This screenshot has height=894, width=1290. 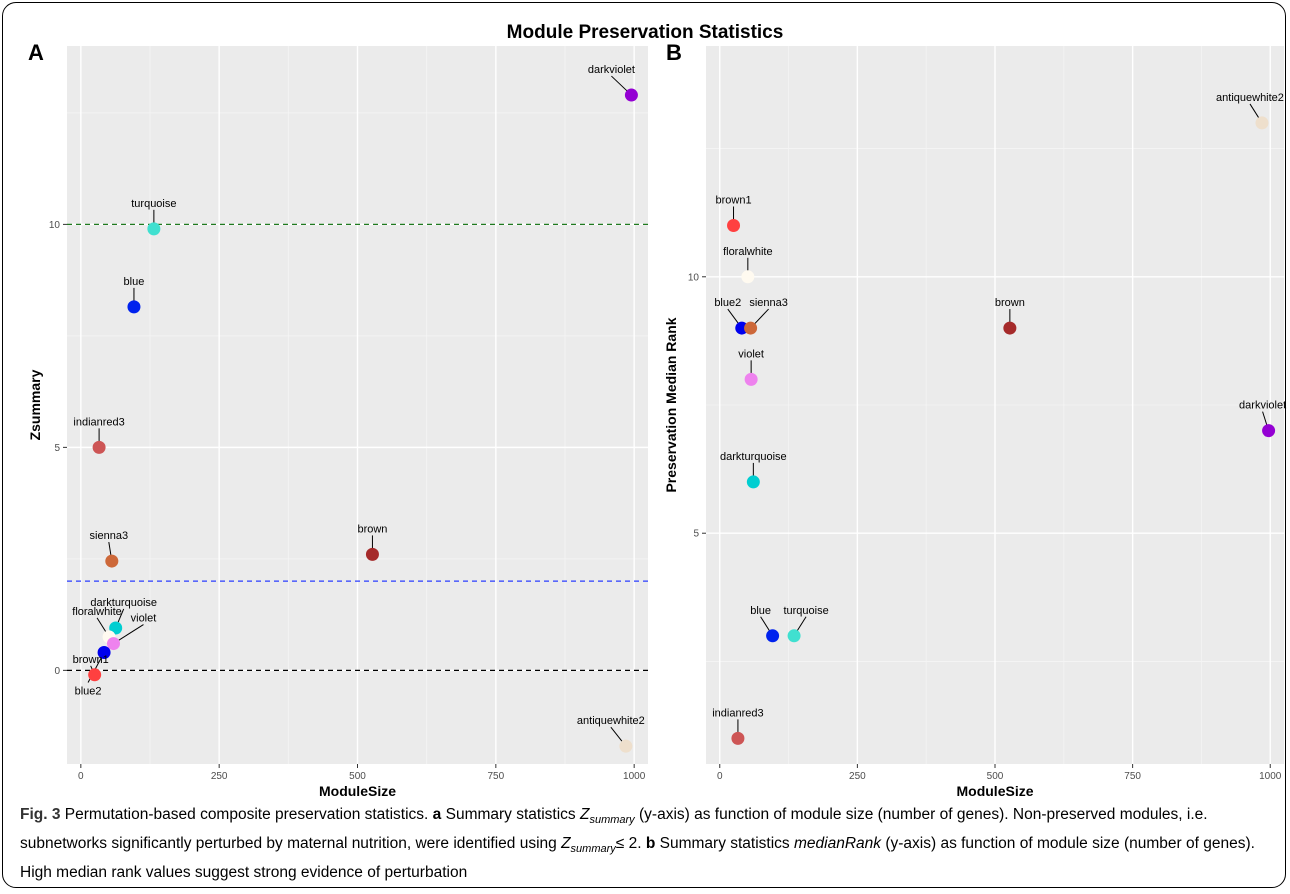 What do you see at coordinates (566, 844) in the screenshot?
I see `caption-z-main-2: Z` at bounding box center [566, 844].